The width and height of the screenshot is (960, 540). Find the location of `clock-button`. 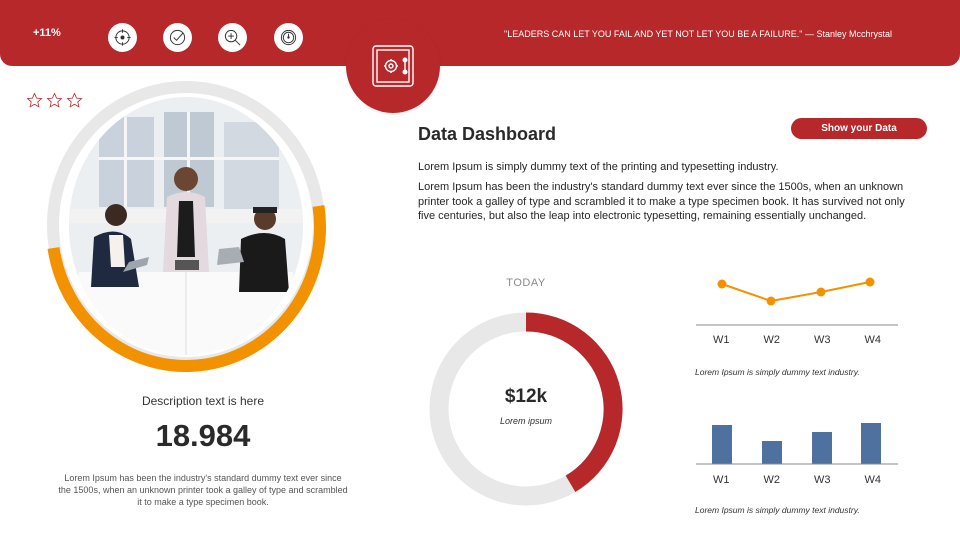

clock-button is located at coordinates (288, 37).